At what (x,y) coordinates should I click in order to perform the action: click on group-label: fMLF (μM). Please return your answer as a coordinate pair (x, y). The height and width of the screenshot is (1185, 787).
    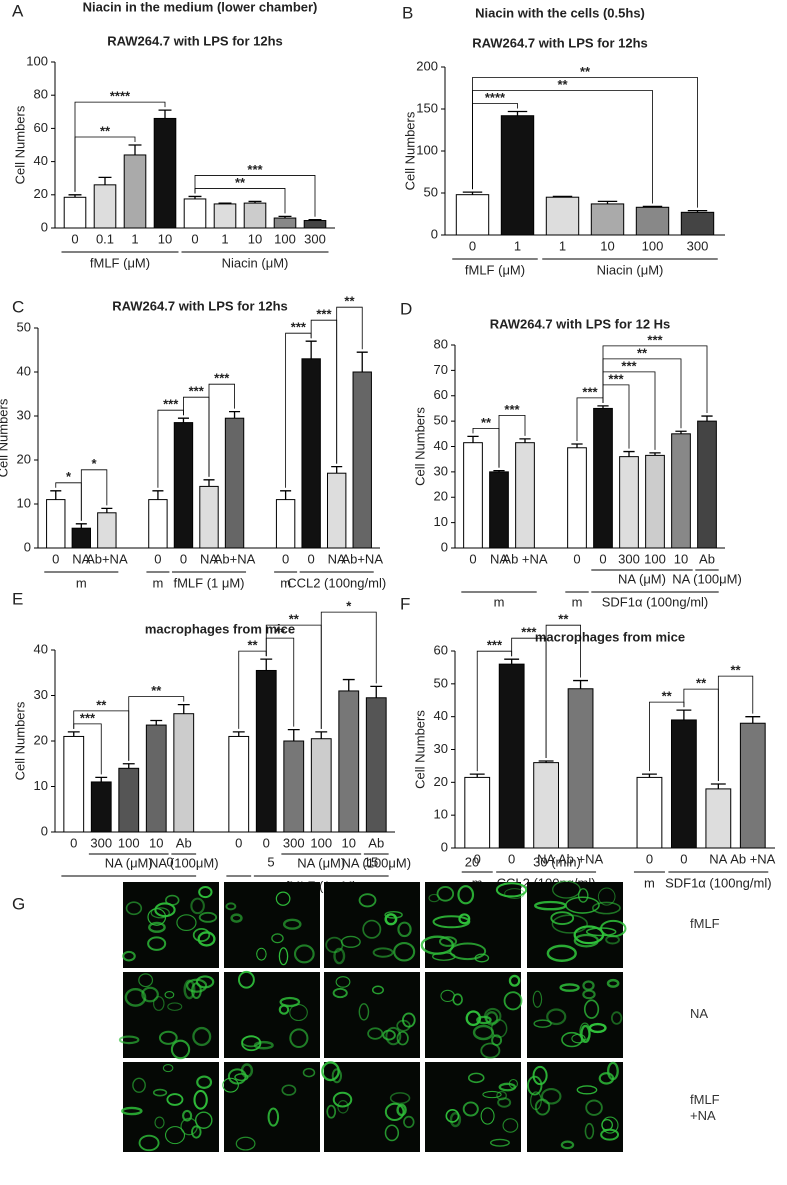
    Looking at the image, I should click on (120, 262).